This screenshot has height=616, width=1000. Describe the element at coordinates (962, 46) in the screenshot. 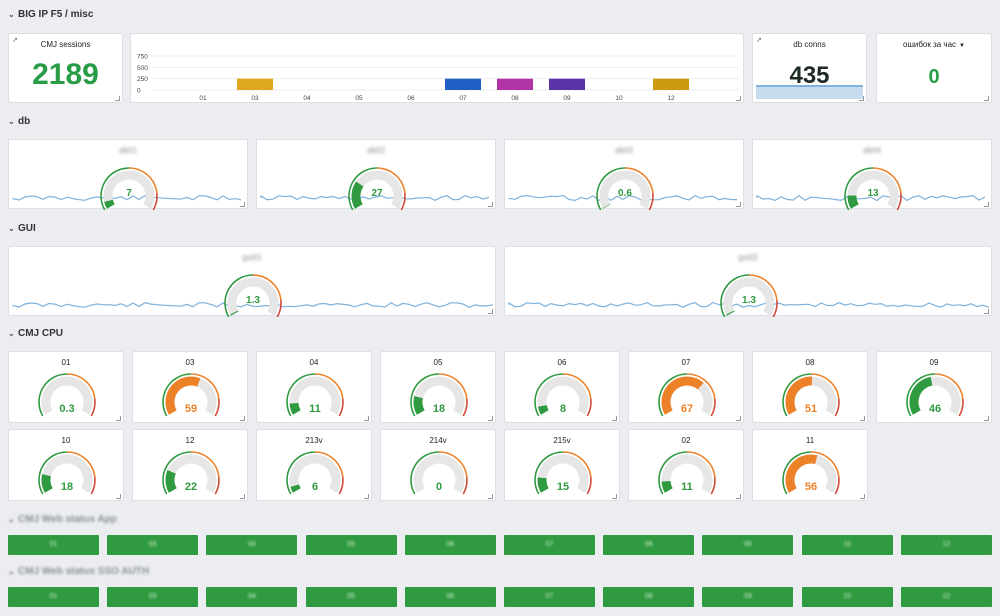

I see `caret-down-icon: ▼` at that location.